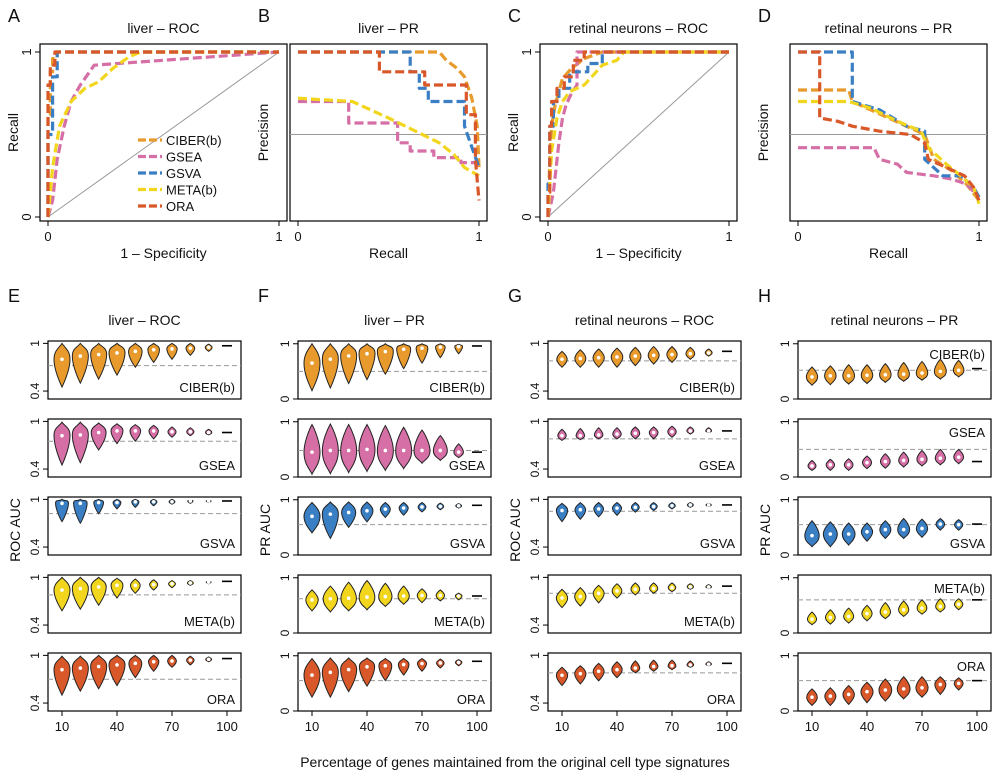 This screenshot has height=778, width=1000. I want to click on curve-meta-b, so click(637, 134).